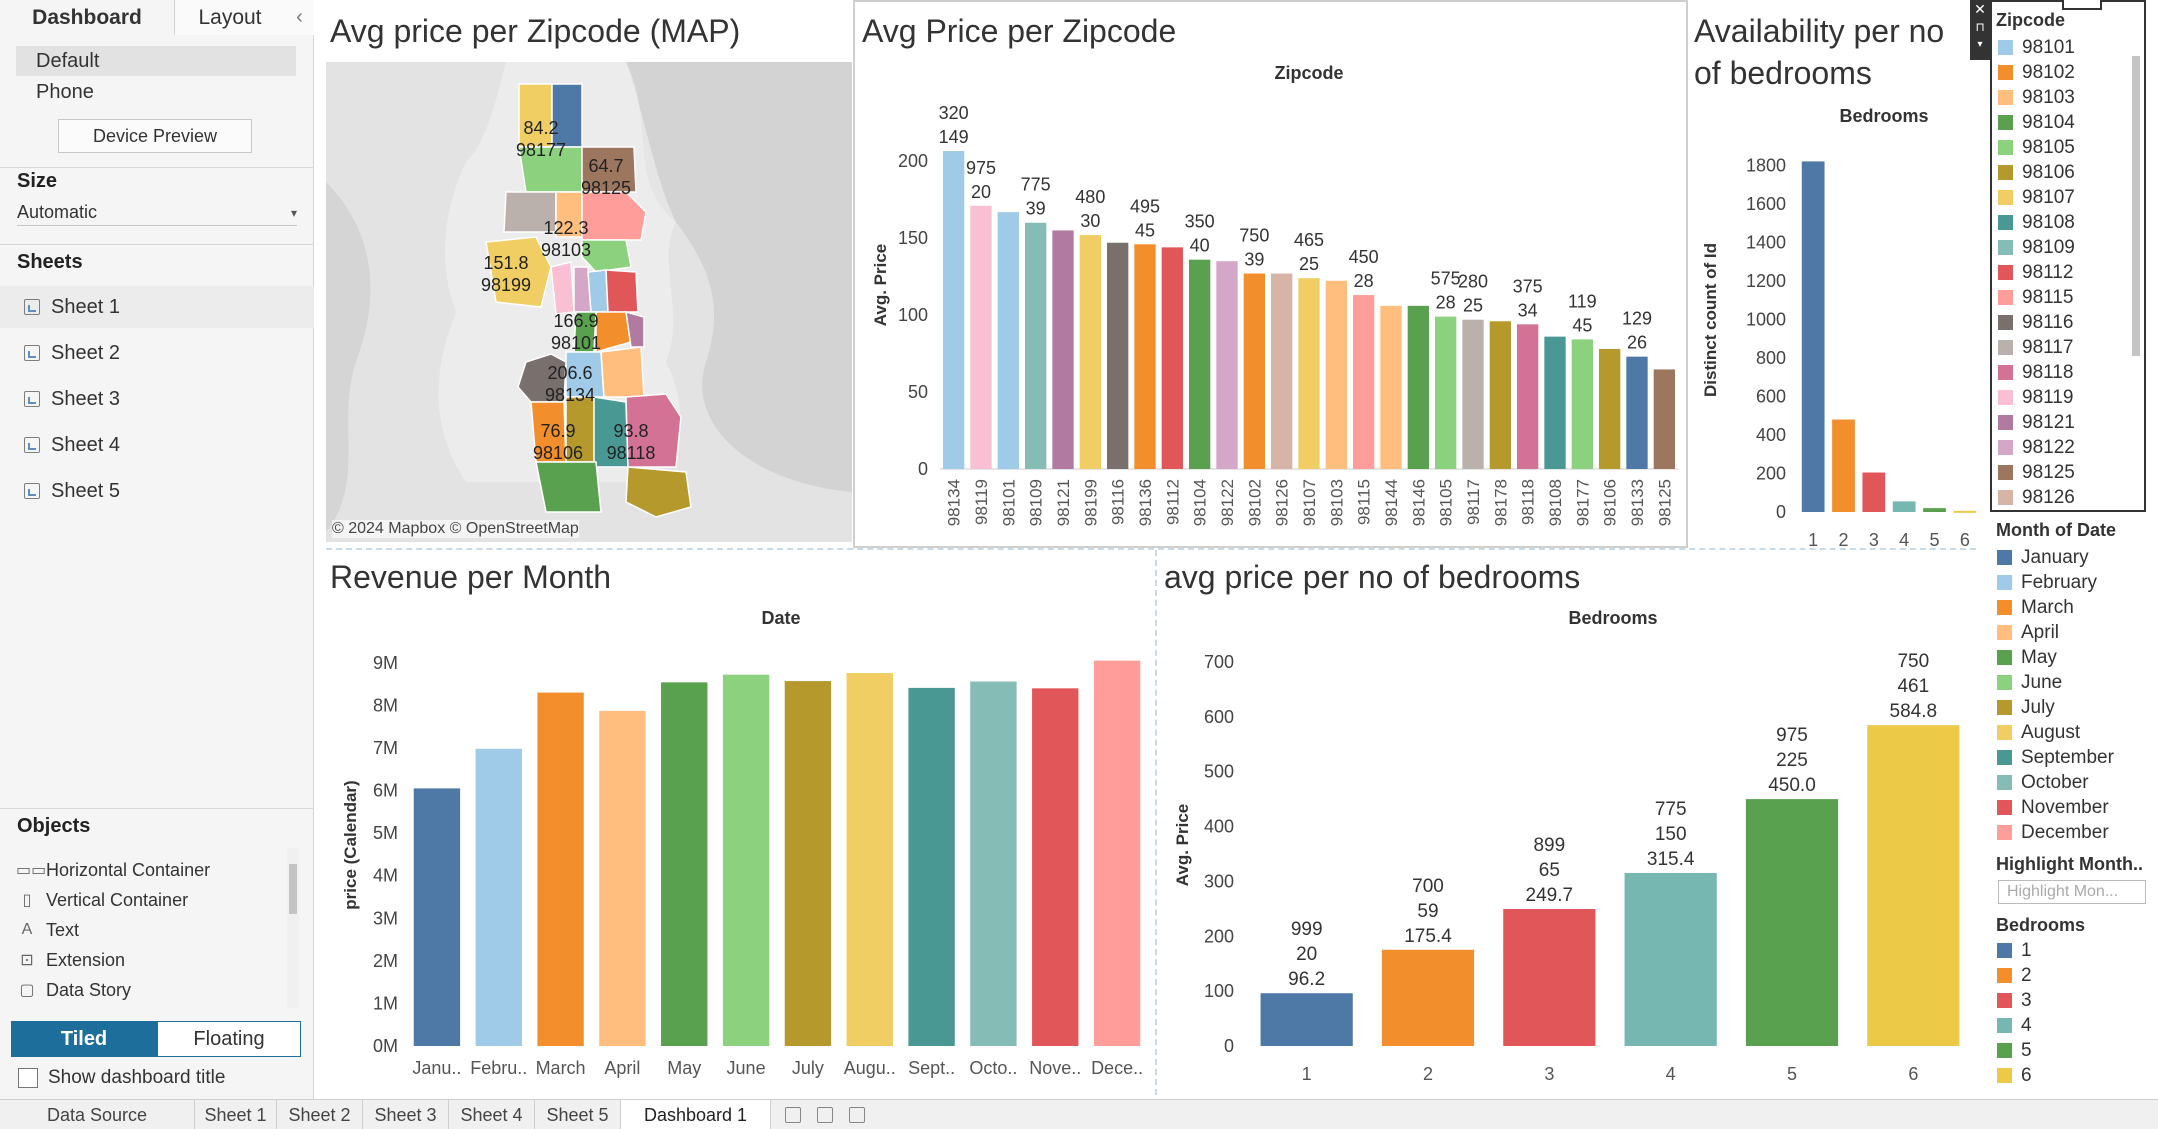 This screenshot has height=1129, width=2158. What do you see at coordinates (954, 502) in the screenshot?
I see `x-tick-label: 98134` at bounding box center [954, 502].